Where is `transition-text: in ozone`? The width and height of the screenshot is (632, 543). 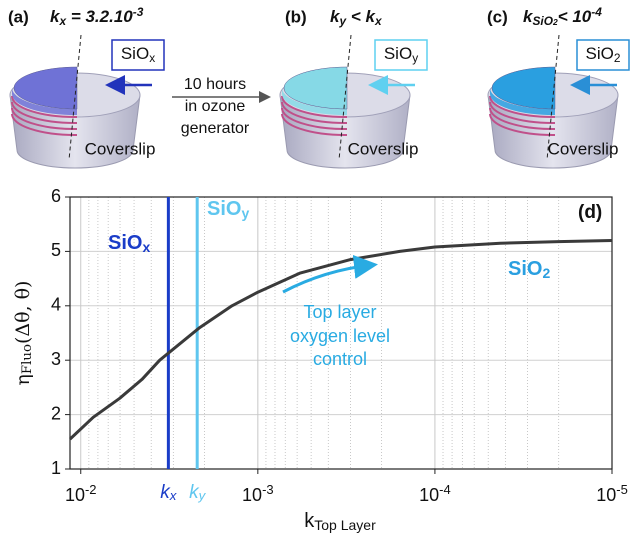 transition-text: in ozone is located at coordinates (215, 106).